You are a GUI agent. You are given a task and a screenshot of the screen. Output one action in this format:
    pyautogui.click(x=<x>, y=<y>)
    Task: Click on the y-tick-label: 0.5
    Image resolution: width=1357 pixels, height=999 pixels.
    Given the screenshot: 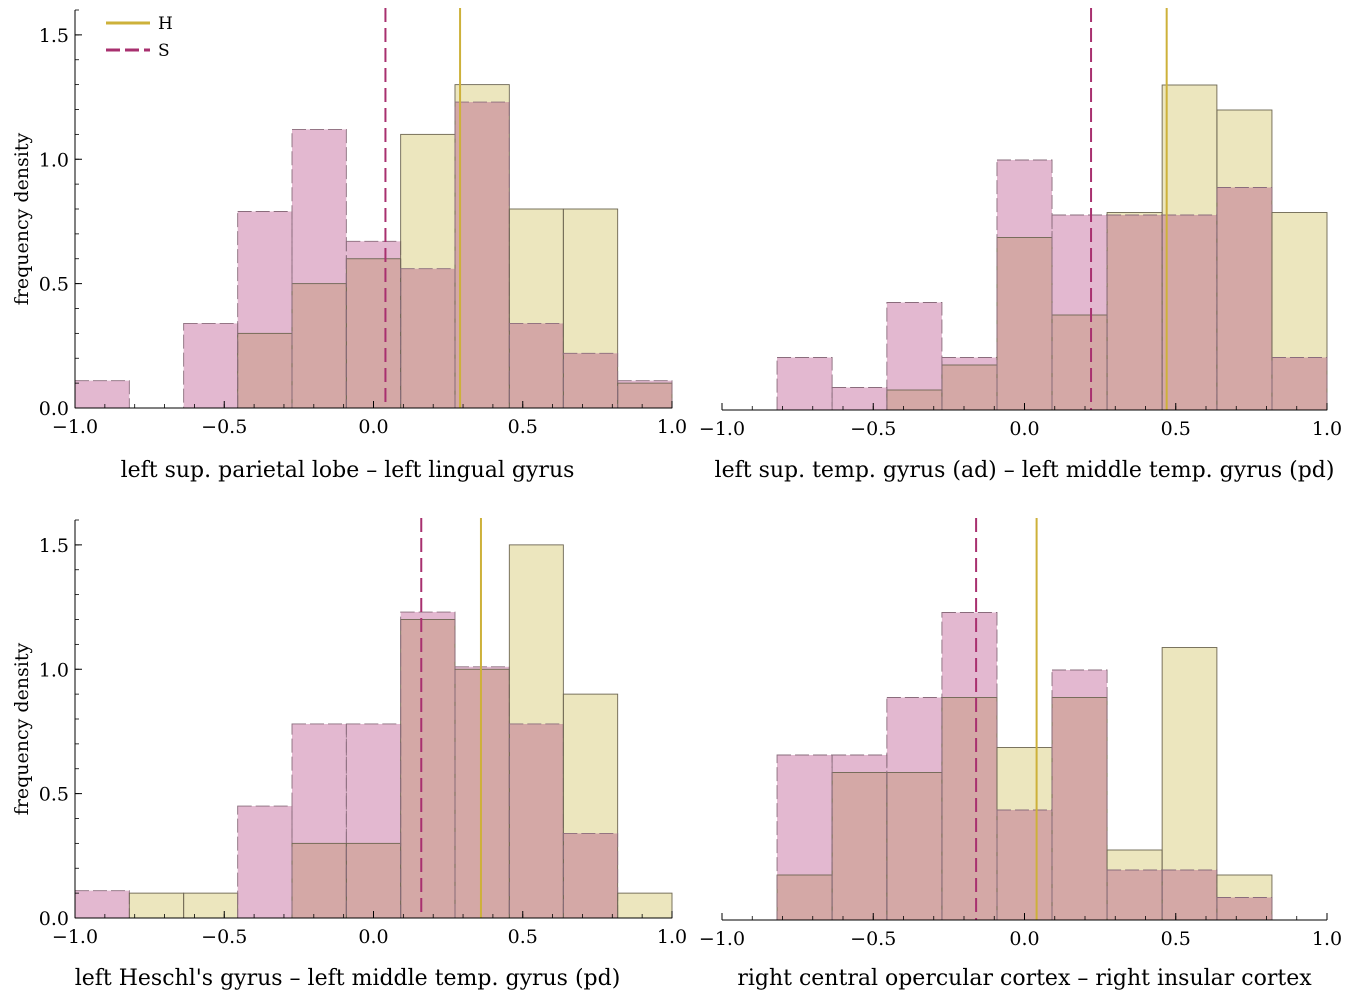 What is the action you would take?
    pyautogui.click(x=54, y=285)
    